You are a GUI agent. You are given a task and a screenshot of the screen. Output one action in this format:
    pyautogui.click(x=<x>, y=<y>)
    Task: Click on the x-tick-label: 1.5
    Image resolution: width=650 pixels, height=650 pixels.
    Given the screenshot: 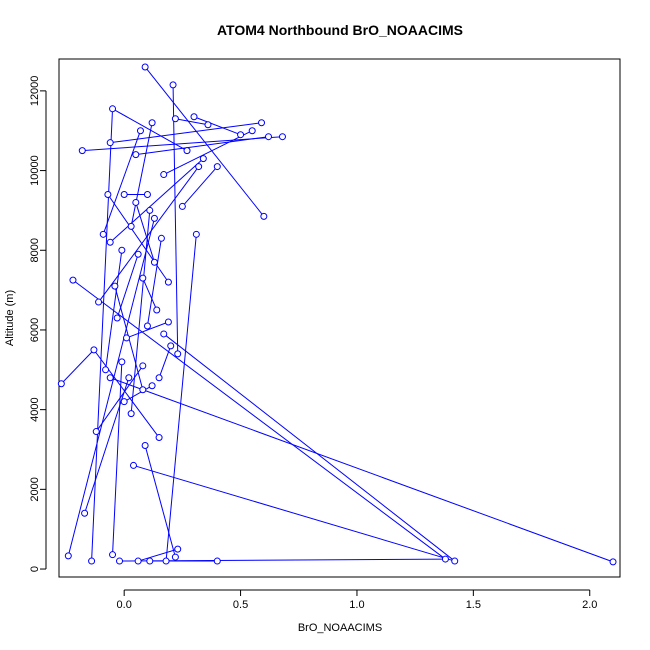 What is the action you would take?
    pyautogui.click(x=473, y=605)
    